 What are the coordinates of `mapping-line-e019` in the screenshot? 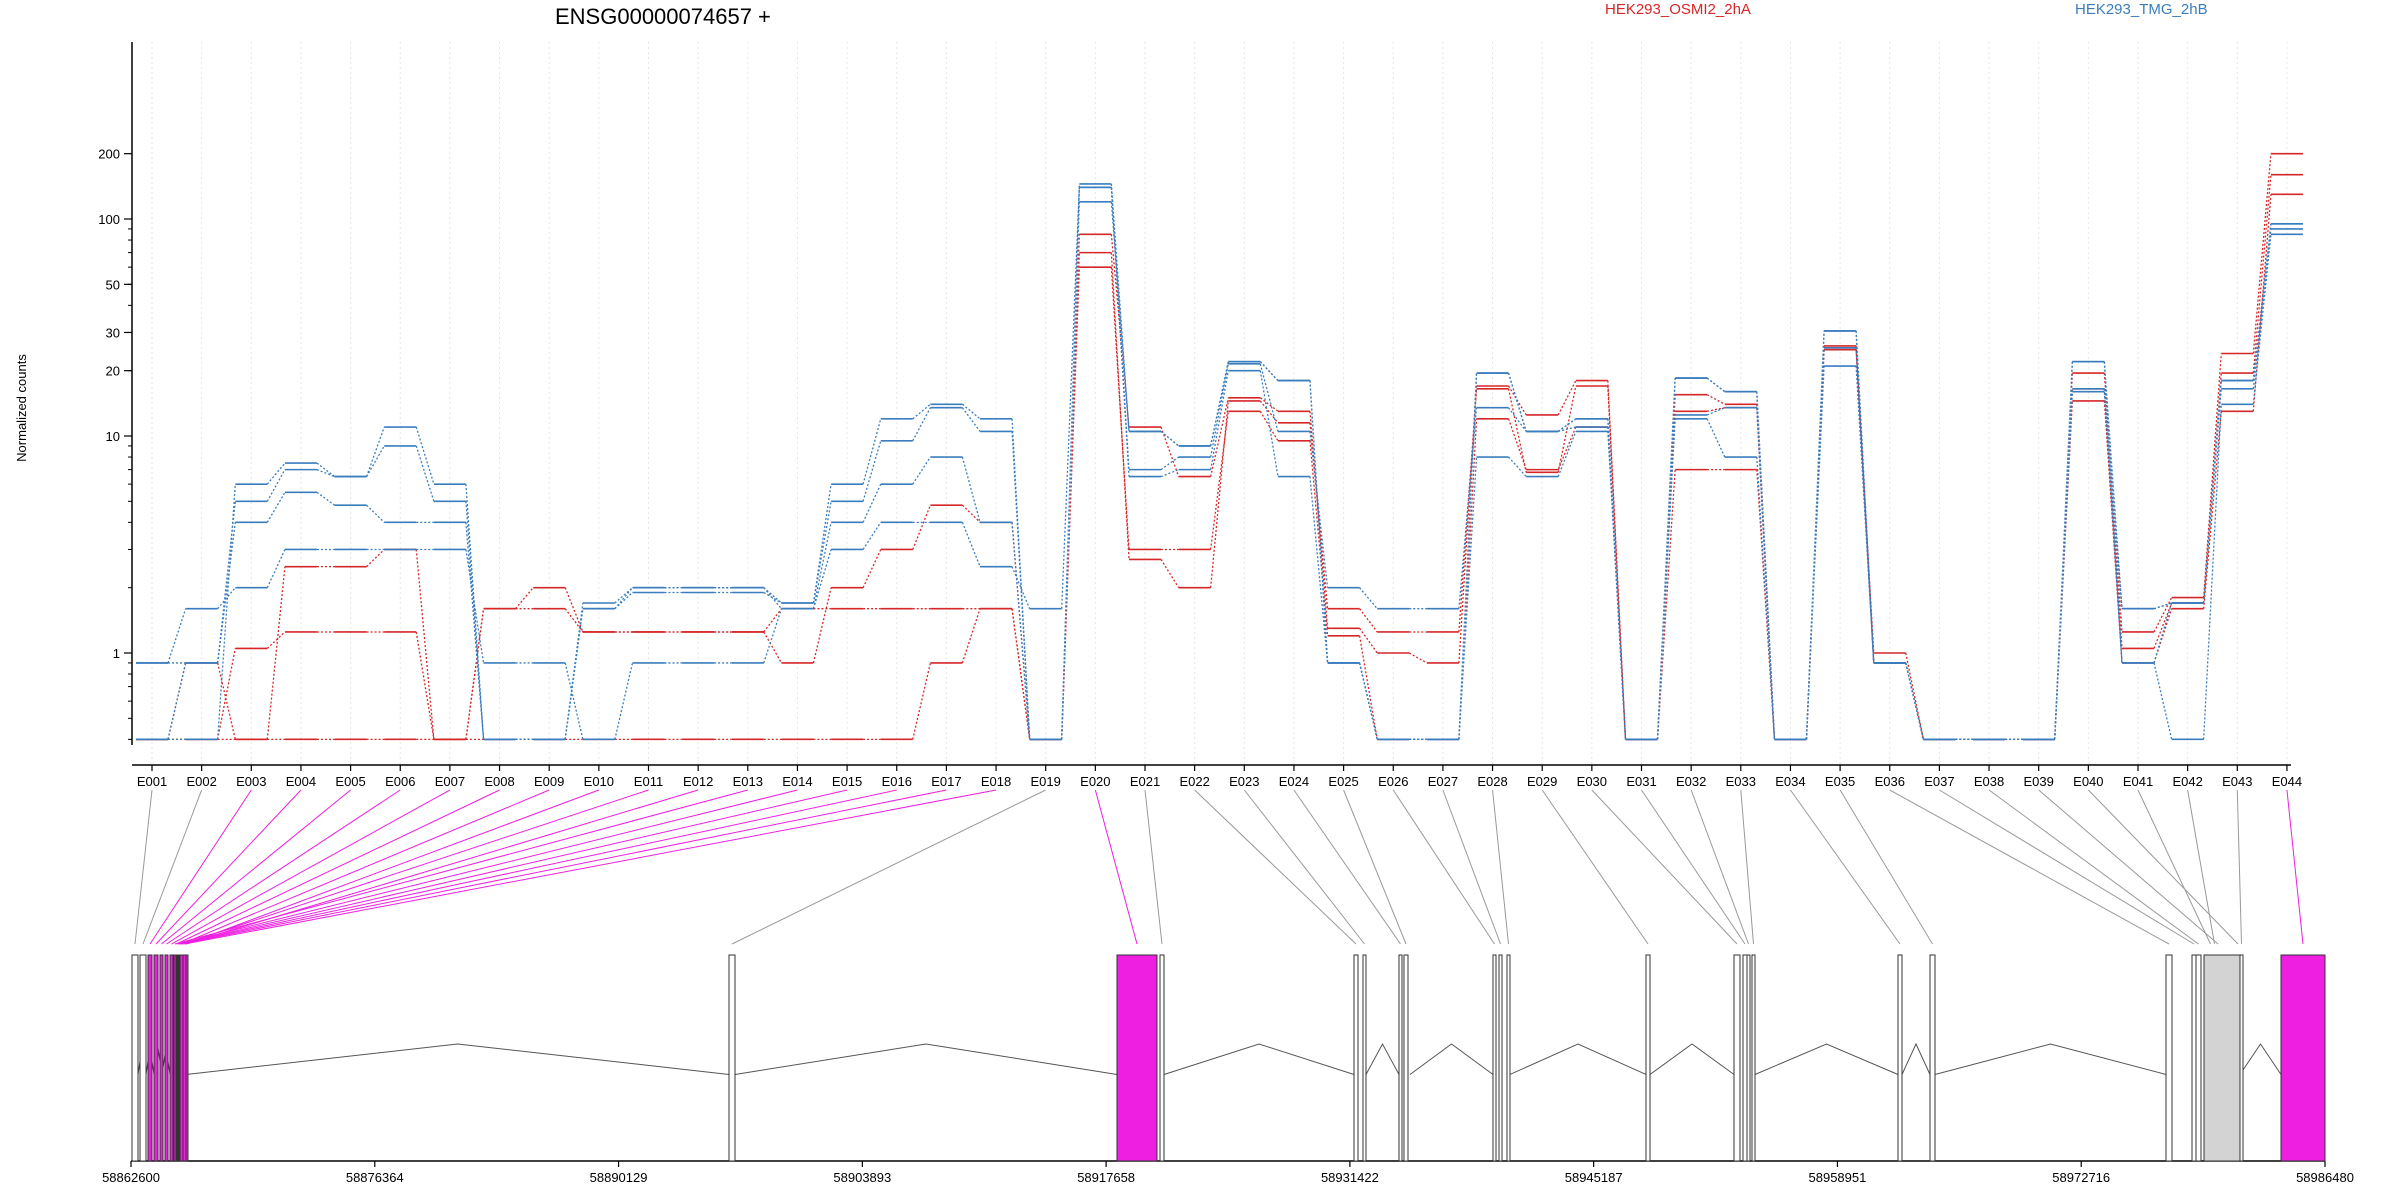 It's located at (888, 867).